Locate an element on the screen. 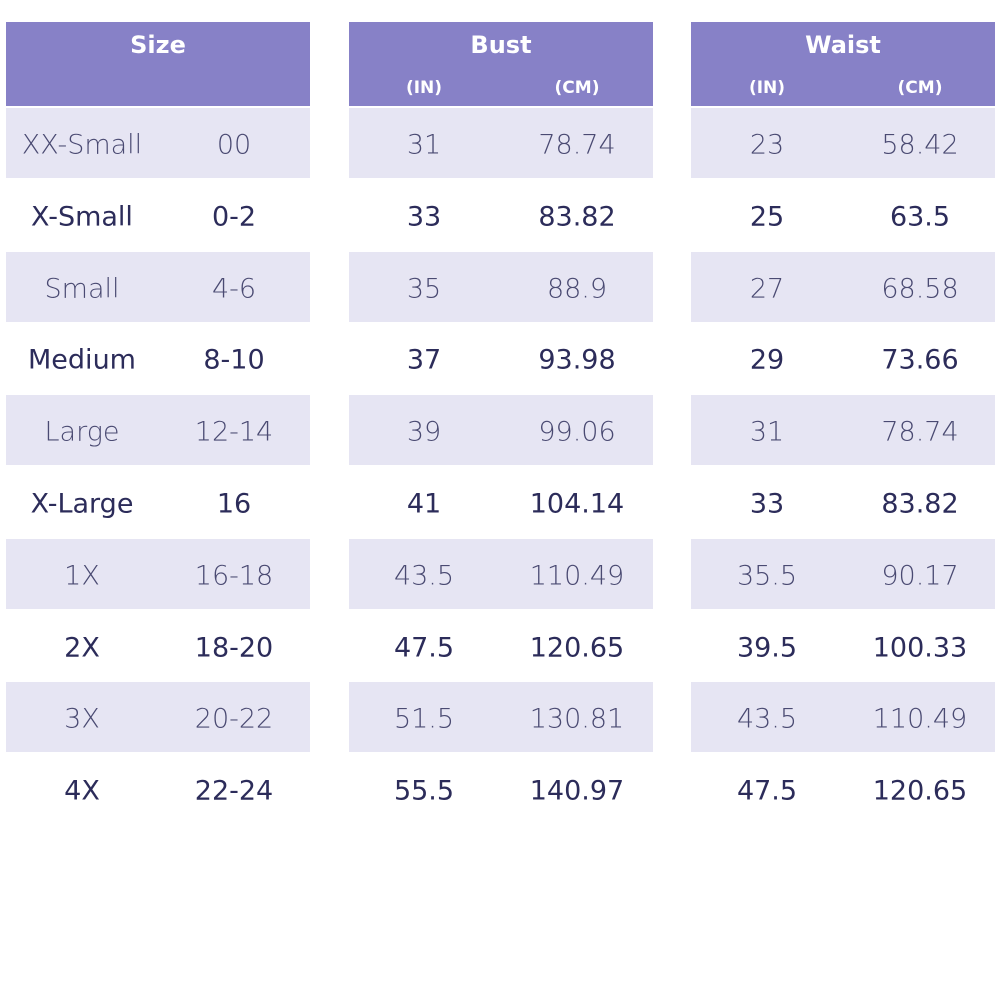 This screenshot has width=1000, height=1000. cell: 25 is located at coordinates (767, 217).